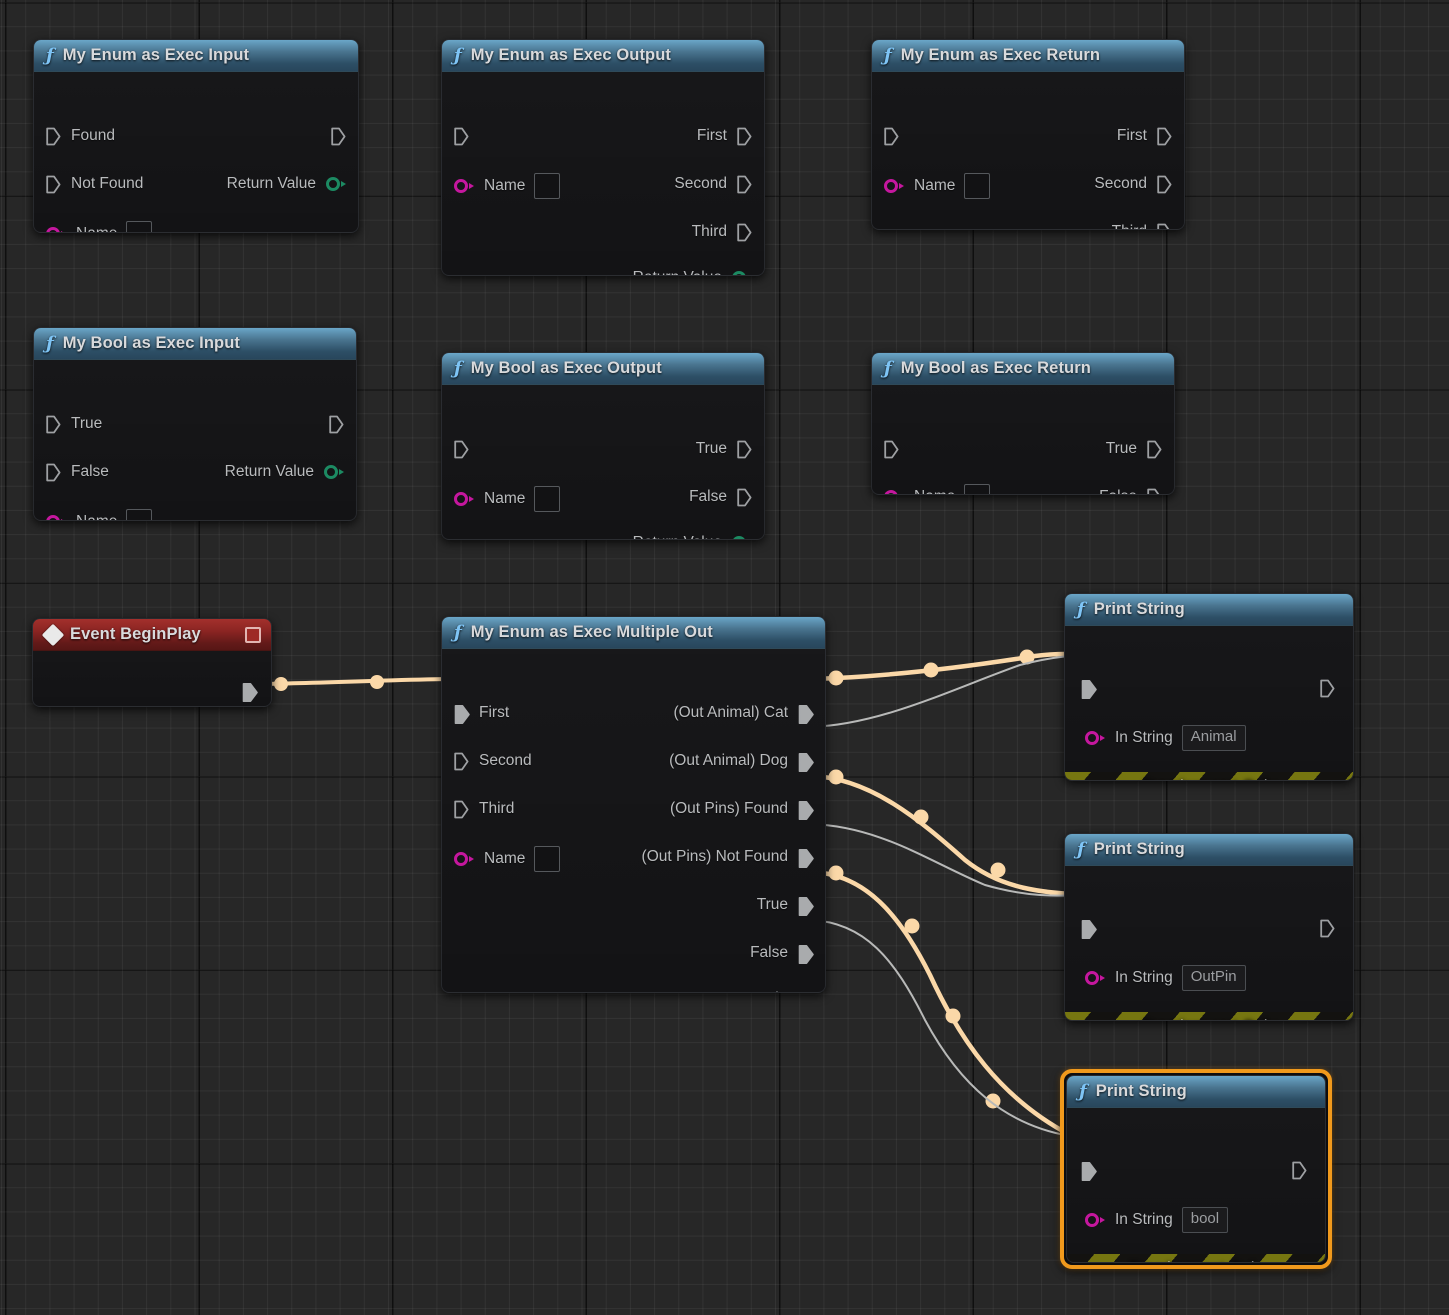 The height and width of the screenshot is (1315, 1449). What do you see at coordinates (1023, 423) in the screenshot?
I see `node-my-bool-as-exec-return: ƒ My Bool as Exec Return Name True` at bounding box center [1023, 423].